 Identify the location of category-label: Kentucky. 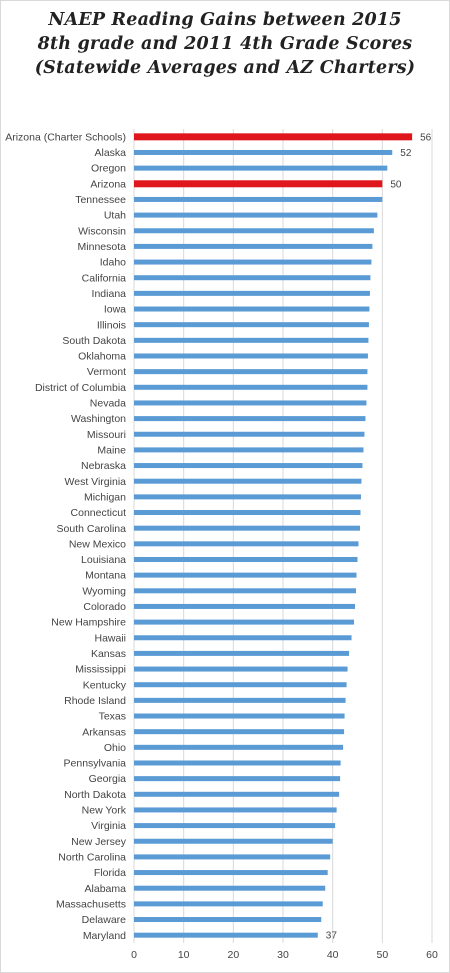
(105, 685).